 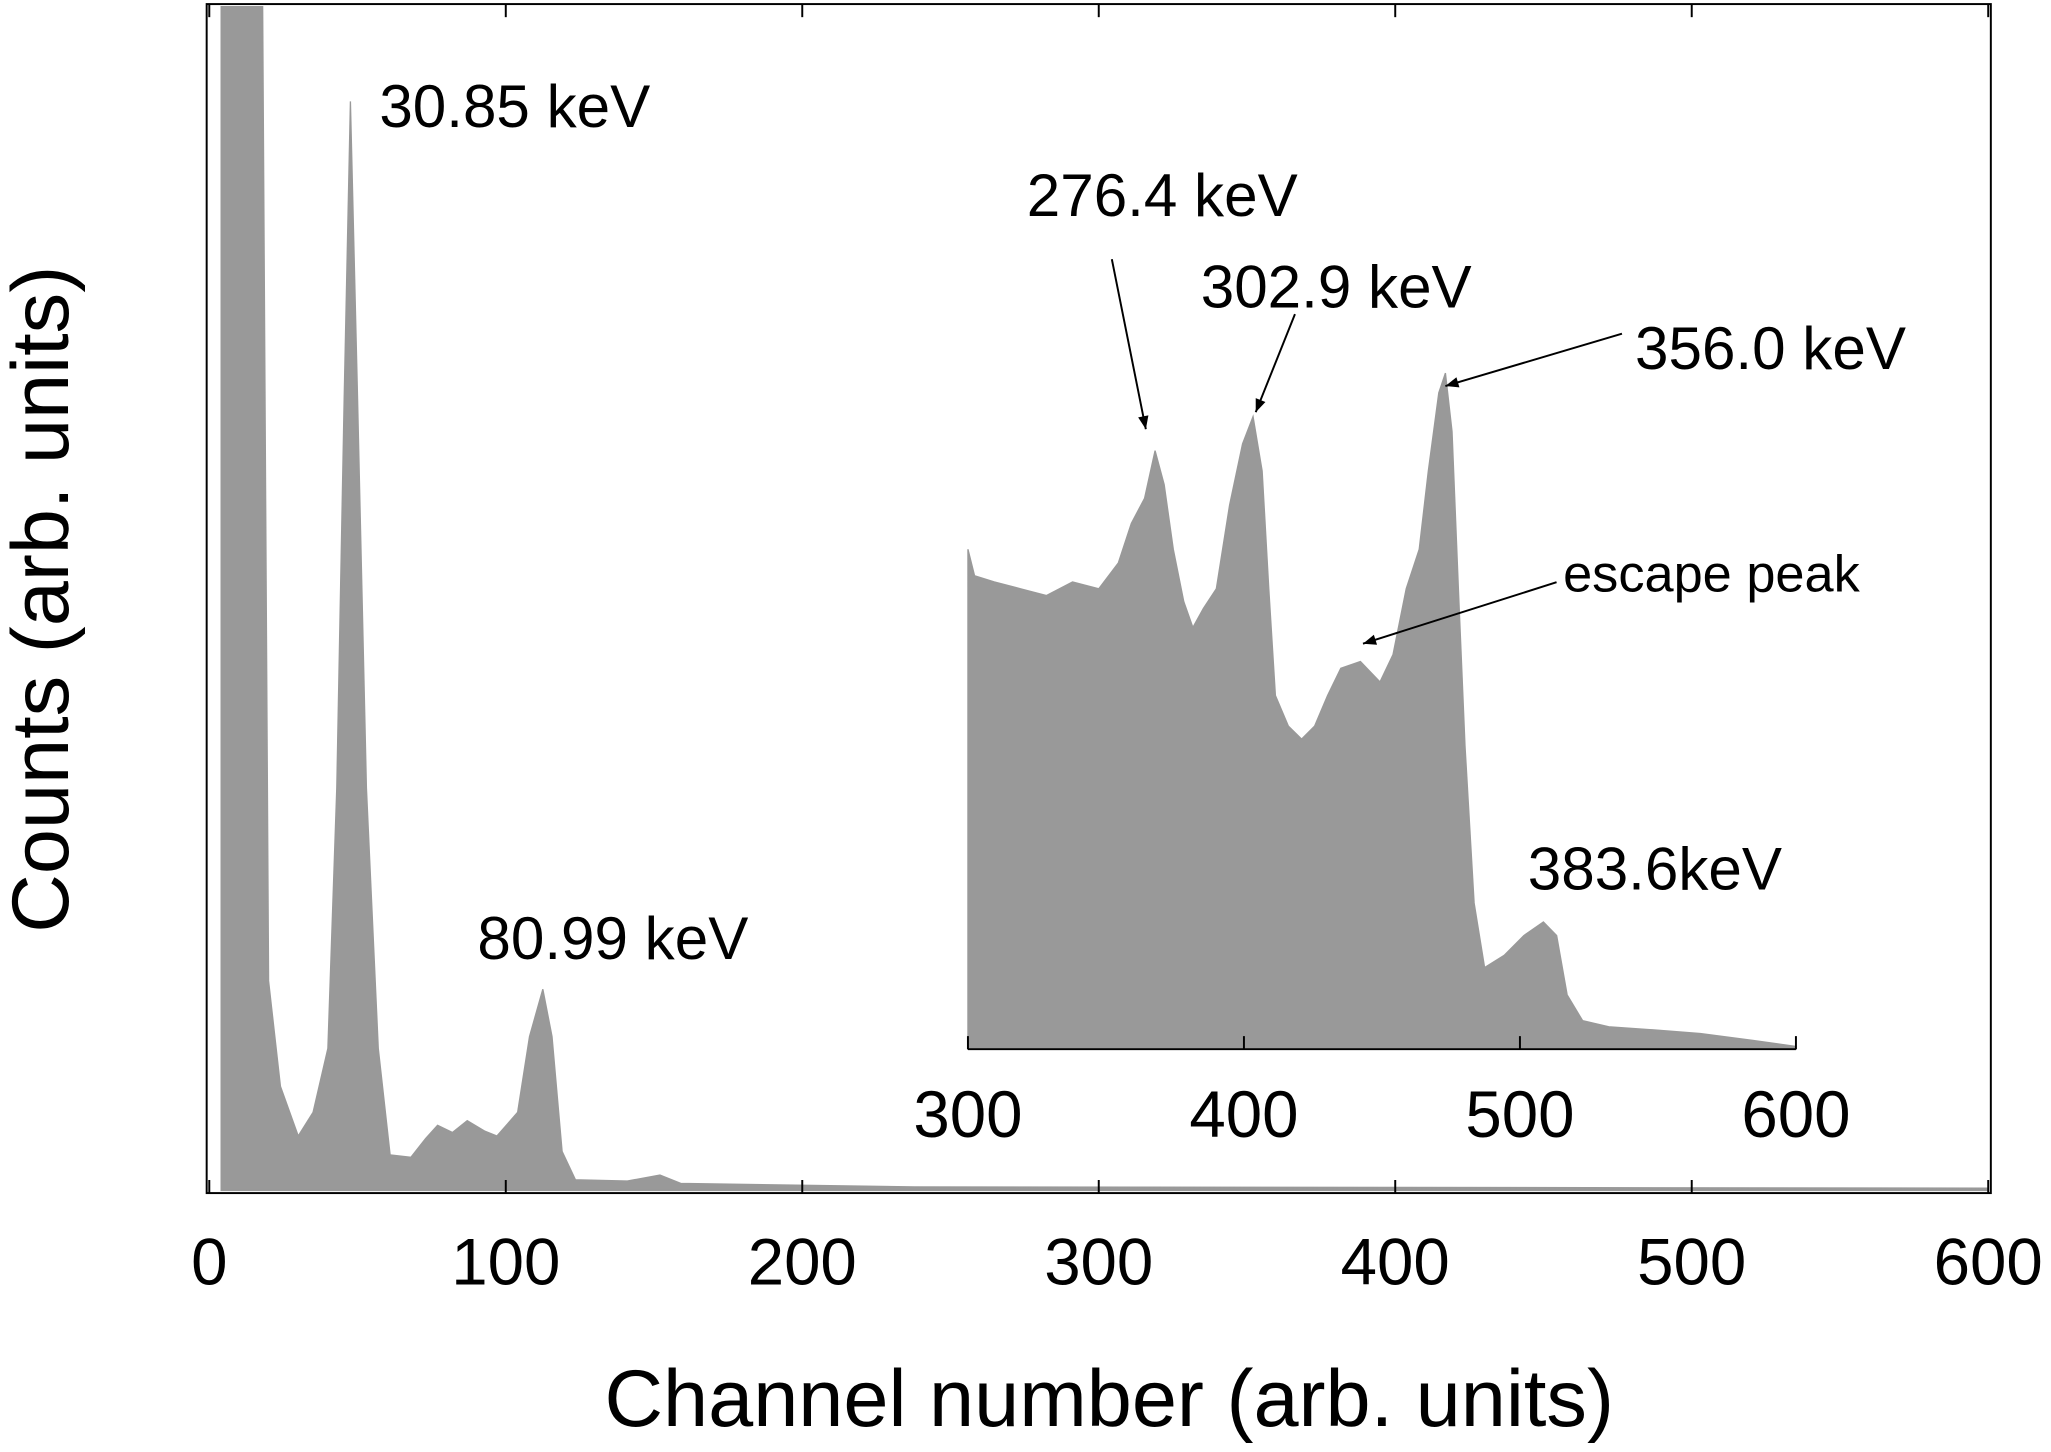 What do you see at coordinates (802, 1262) in the screenshot?
I see `x-tick-label: 200` at bounding box center [802, 1262].